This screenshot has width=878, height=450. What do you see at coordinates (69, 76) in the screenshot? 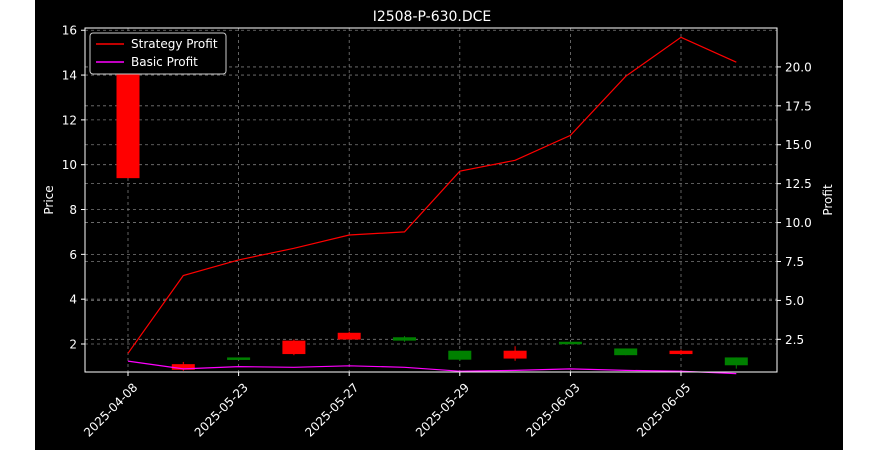
I see `left-tick-label: 14` at bounding box center [69, 76].